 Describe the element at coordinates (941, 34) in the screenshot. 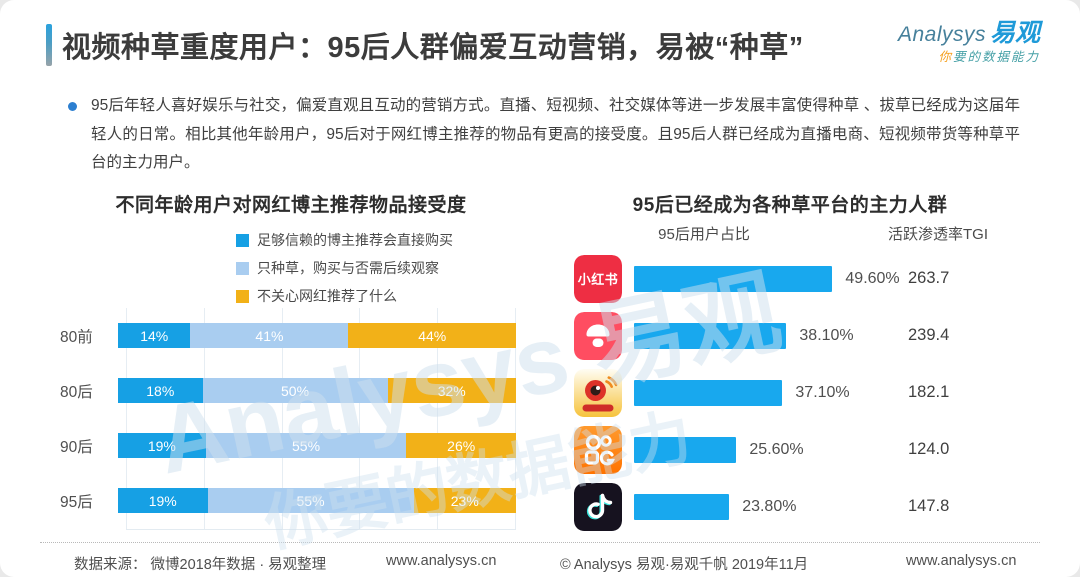

I see `logo-brand-en: Analysys` at that location.